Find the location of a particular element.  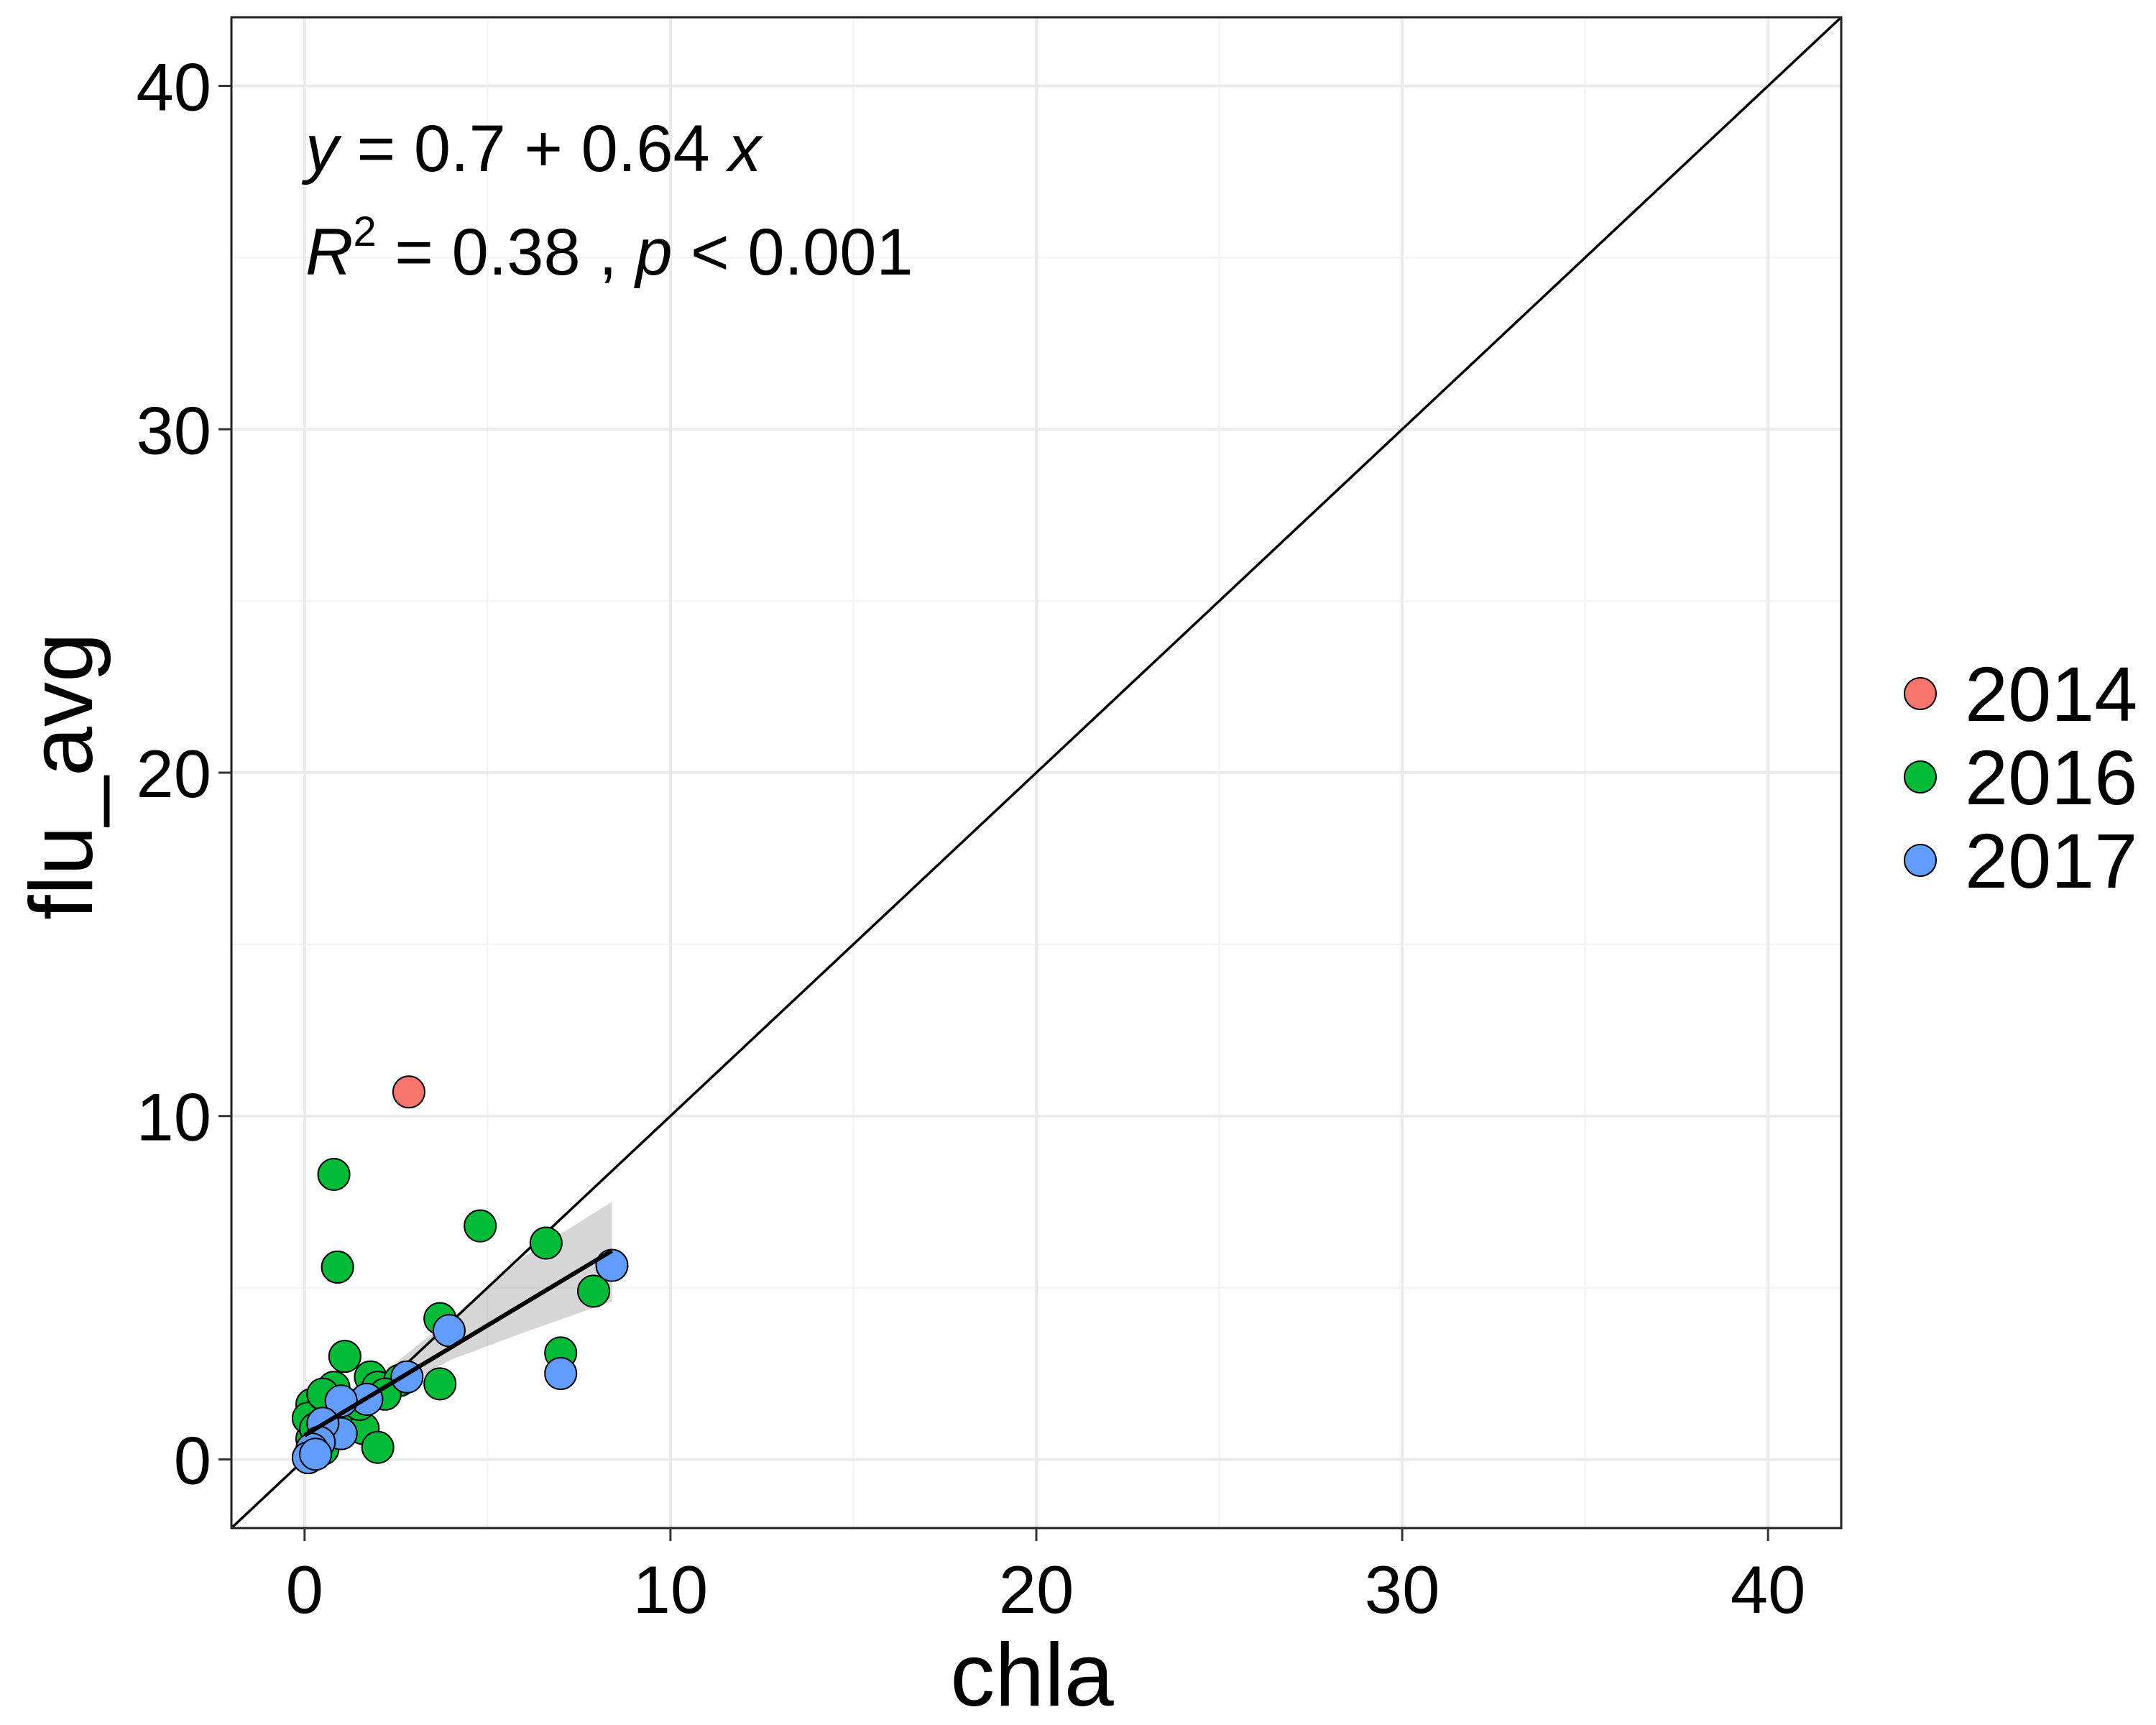

legend-key-2016 is located at coordinates (1920, 777).